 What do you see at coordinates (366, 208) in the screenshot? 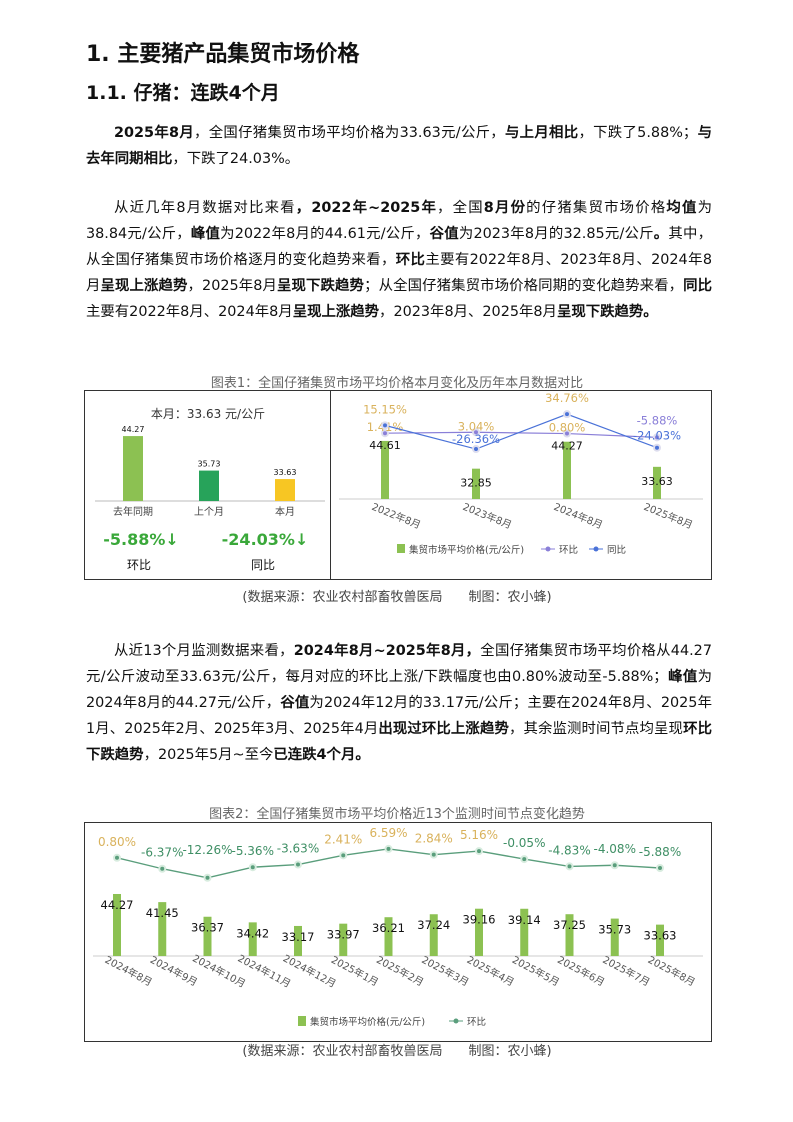
I see `bold-text: ，2022年~2025年` at bounding box center [366, 208].